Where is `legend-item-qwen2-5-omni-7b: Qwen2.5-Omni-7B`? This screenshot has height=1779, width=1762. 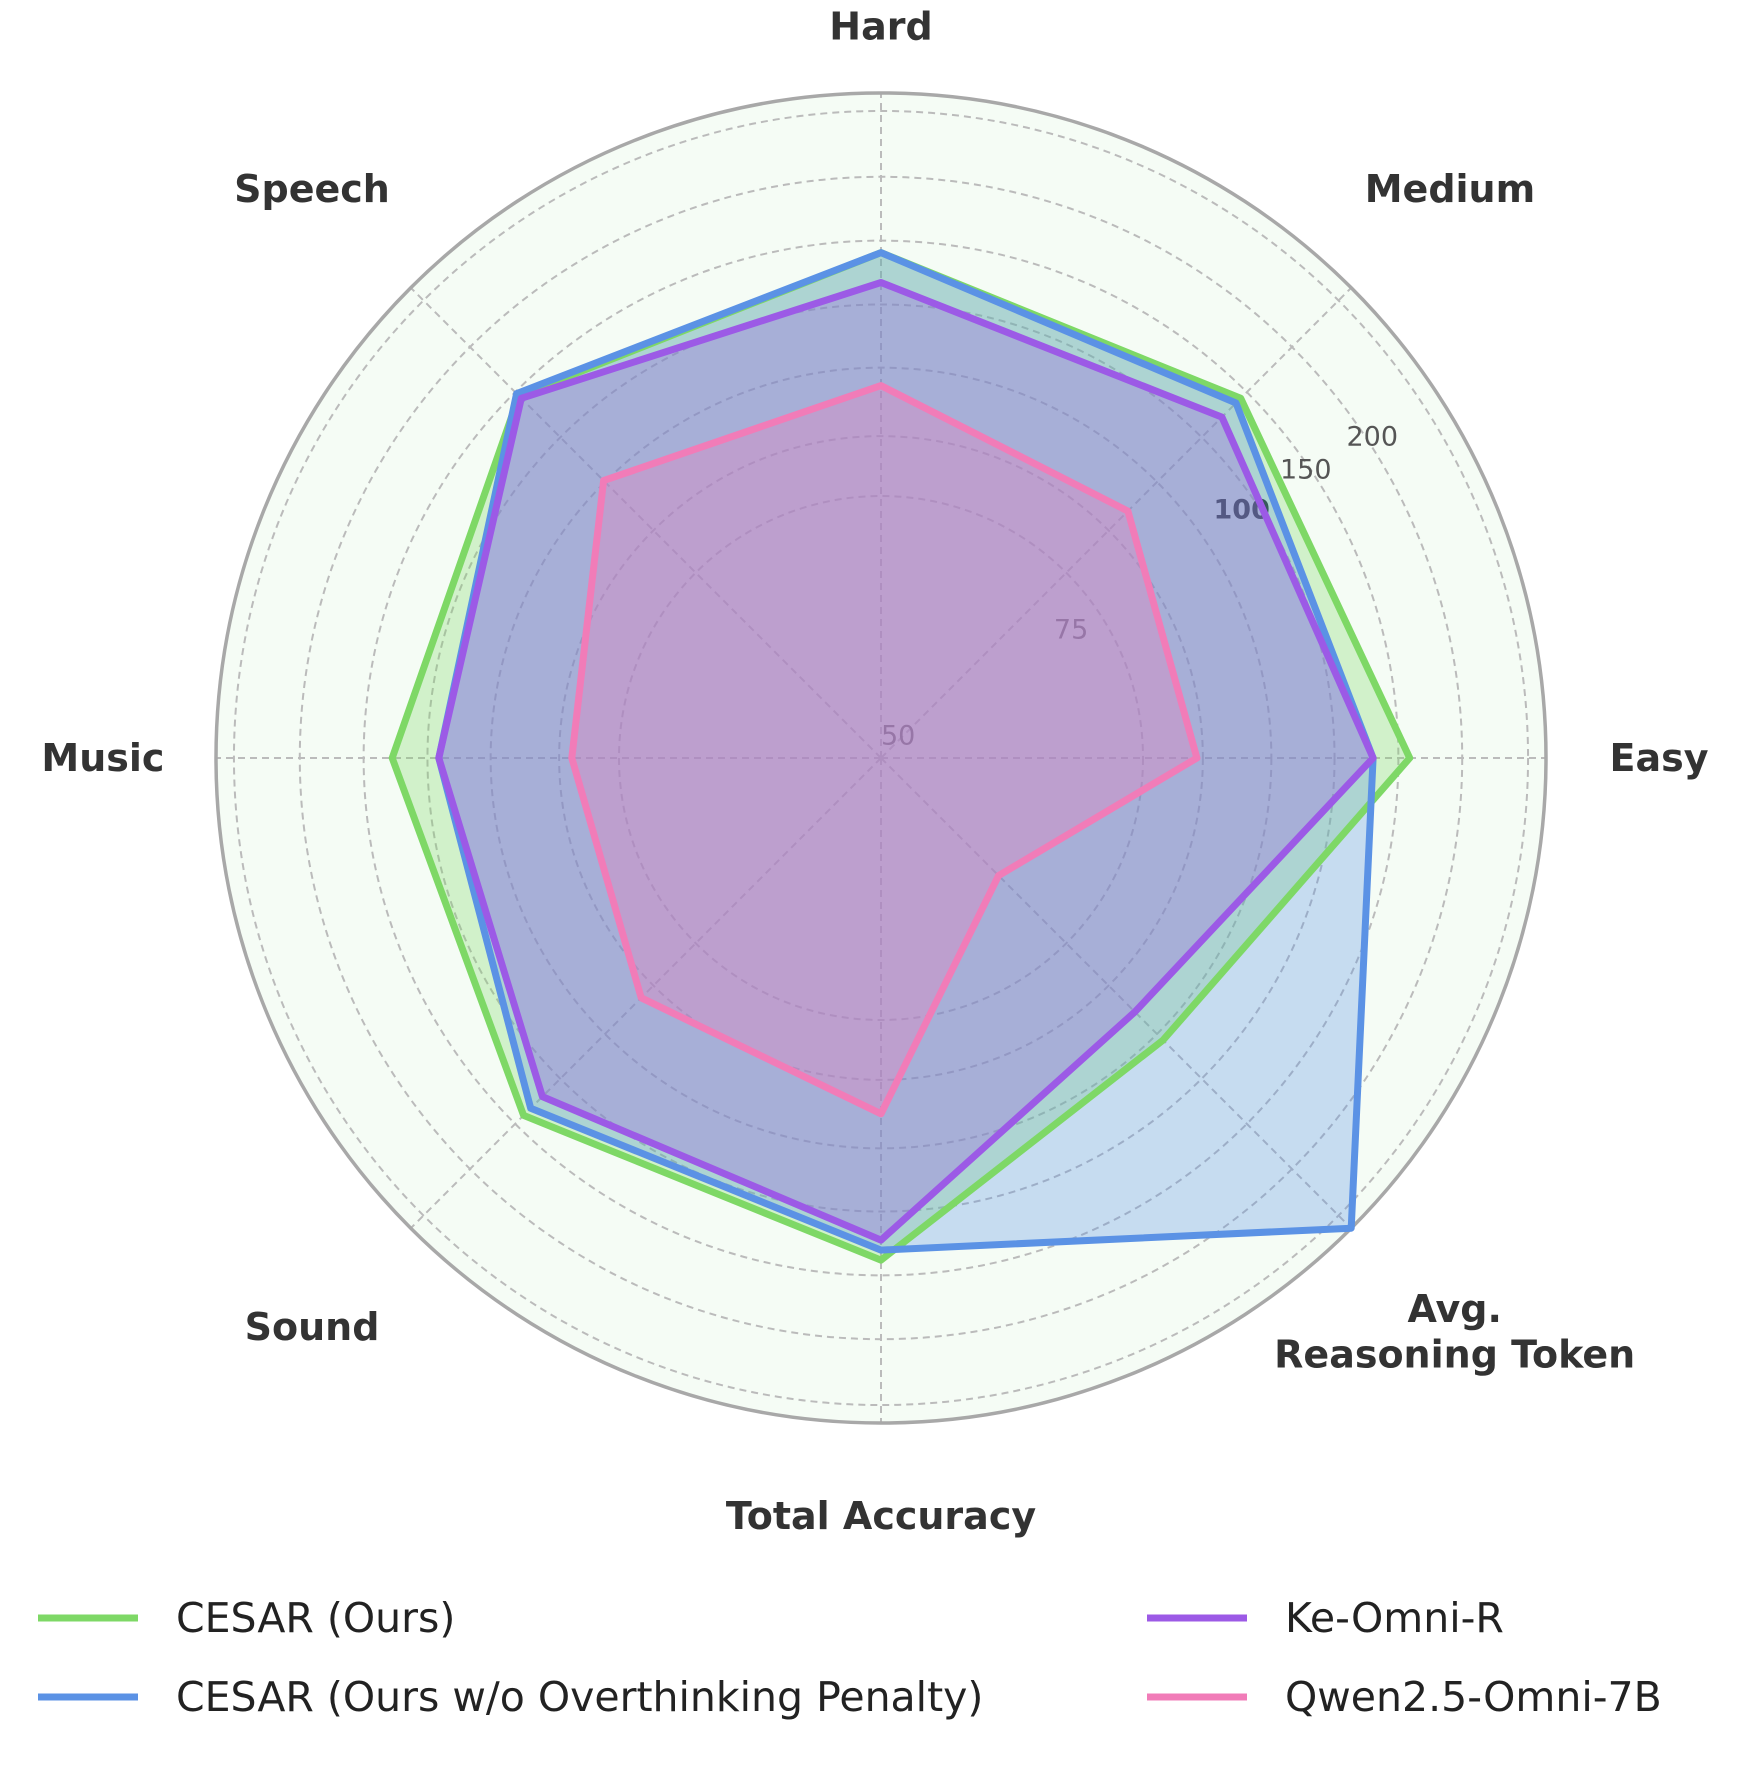
legend-item-qwen2-5-omni-7b: Qwen2.5-Omni-7B is located at coordinates (1404, 1697).